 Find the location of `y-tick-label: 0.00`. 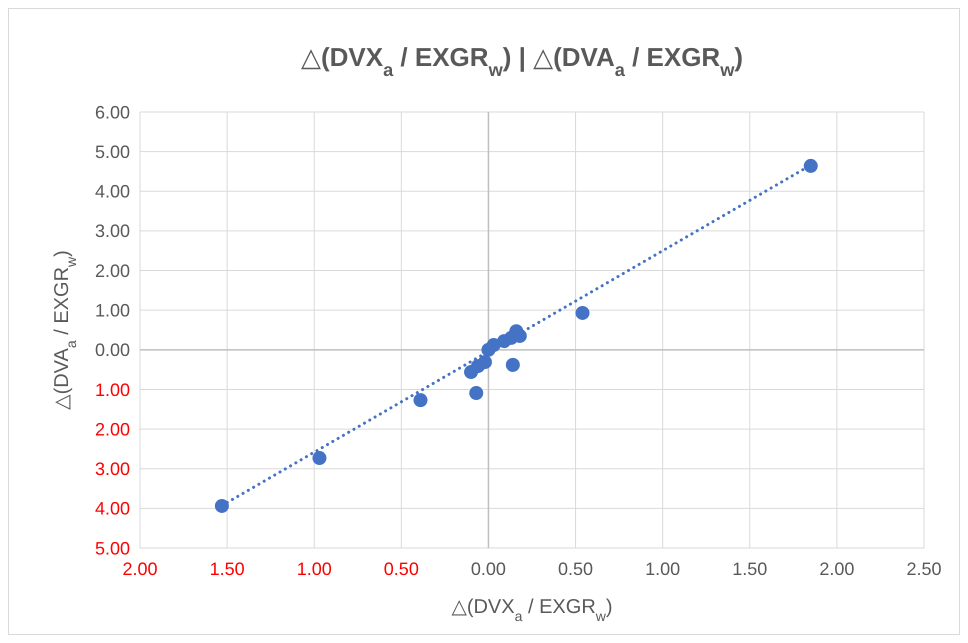

y-tick-label: 0.00 is located at coordinates (112, 350).